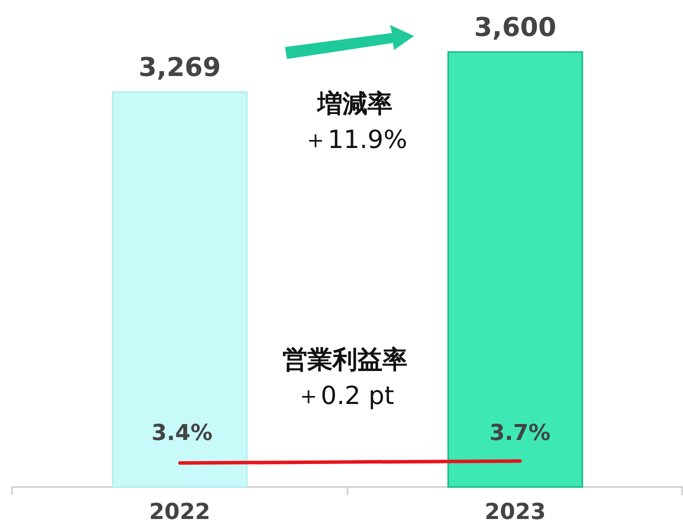 The height and width of the screenshot is (523, 683). Describe the element at coordinates (179, 67) in the screenshot. I see `data-label: 3,269` at that location.